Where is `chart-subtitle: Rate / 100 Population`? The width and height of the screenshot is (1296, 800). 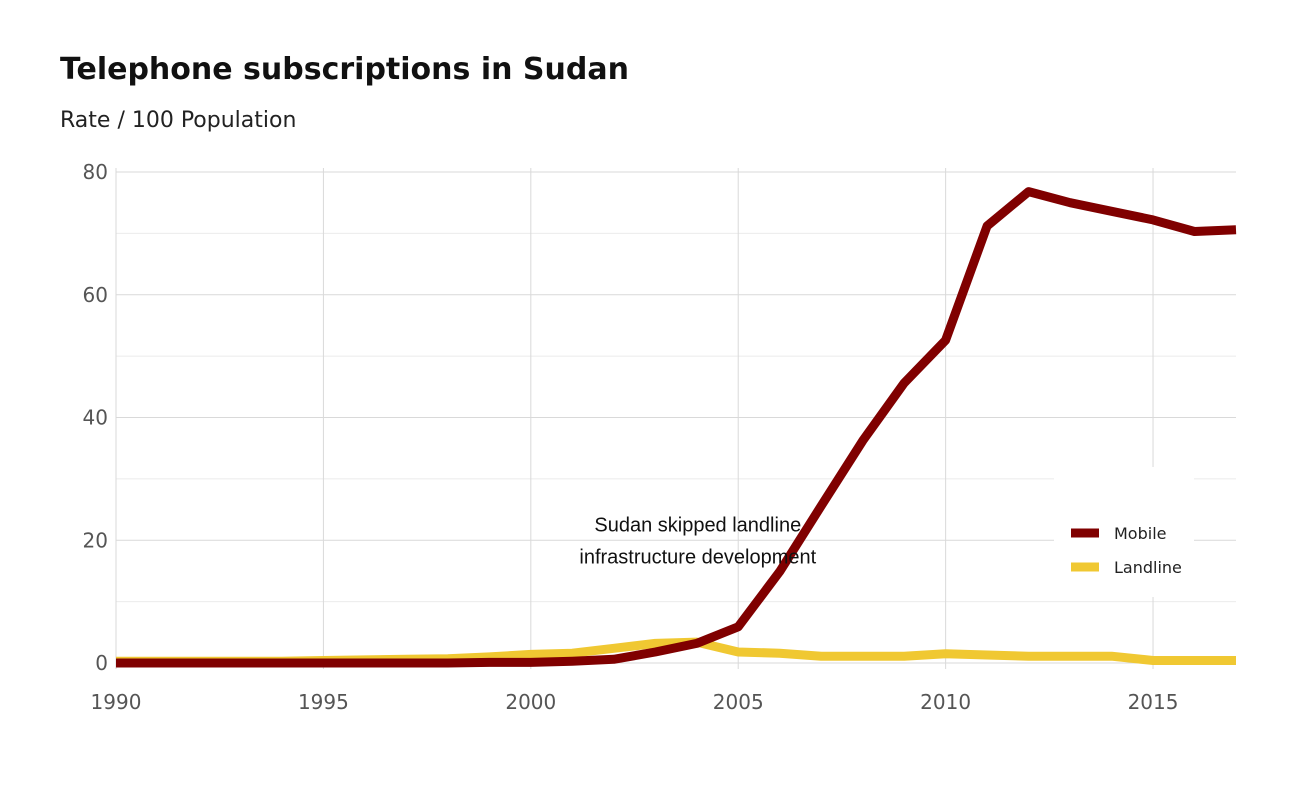 chart-subtitle: Rate / 100 Population is located at coordinates (178, 120).